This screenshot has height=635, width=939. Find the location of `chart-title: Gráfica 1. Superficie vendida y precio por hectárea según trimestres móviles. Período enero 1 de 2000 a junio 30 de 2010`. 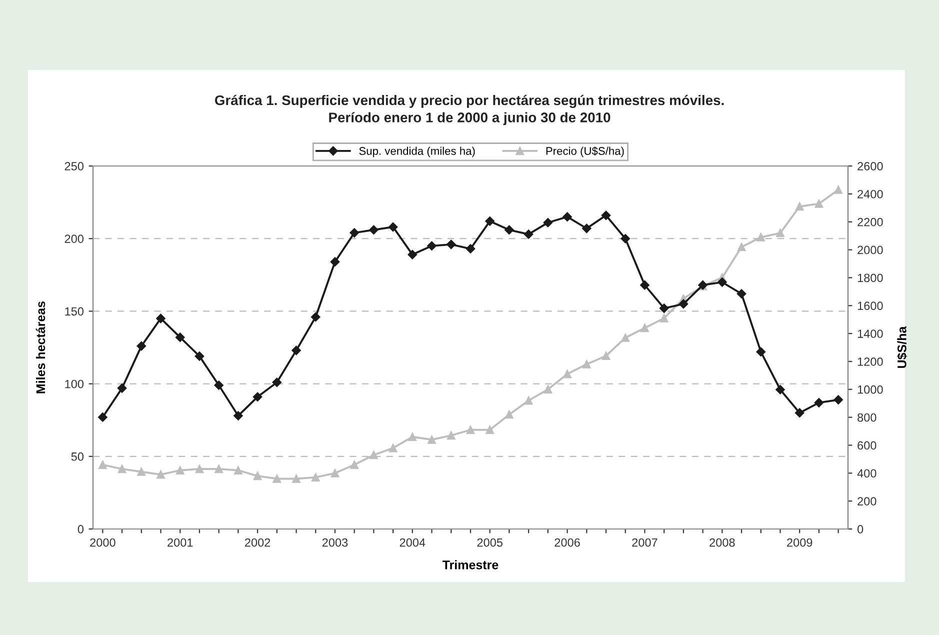

chart-title: Gráfica 1. Superficie vendida y precio por hectárea según trimestres móviles. Período enero 1 de 2000 a junio 30 de 2010 is located at coordinates (469, 110).